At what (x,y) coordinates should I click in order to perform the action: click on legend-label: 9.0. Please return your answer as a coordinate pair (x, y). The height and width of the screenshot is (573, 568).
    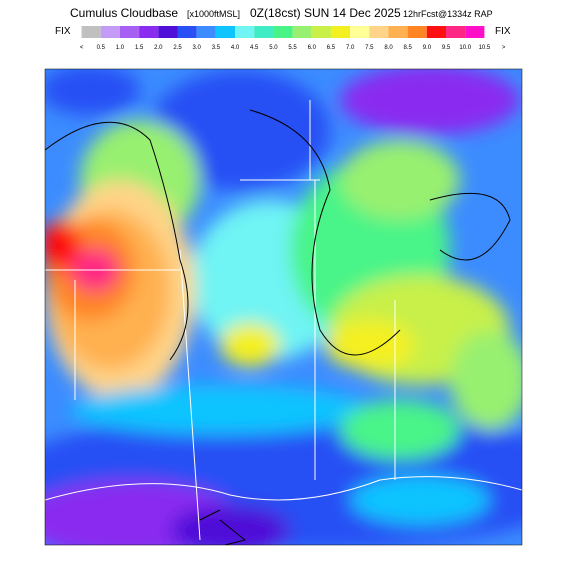
    Looking at the image, I should click on (427, 48).